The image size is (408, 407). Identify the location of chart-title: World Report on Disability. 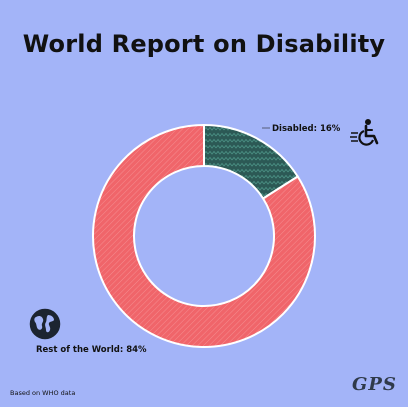
(204, 44).